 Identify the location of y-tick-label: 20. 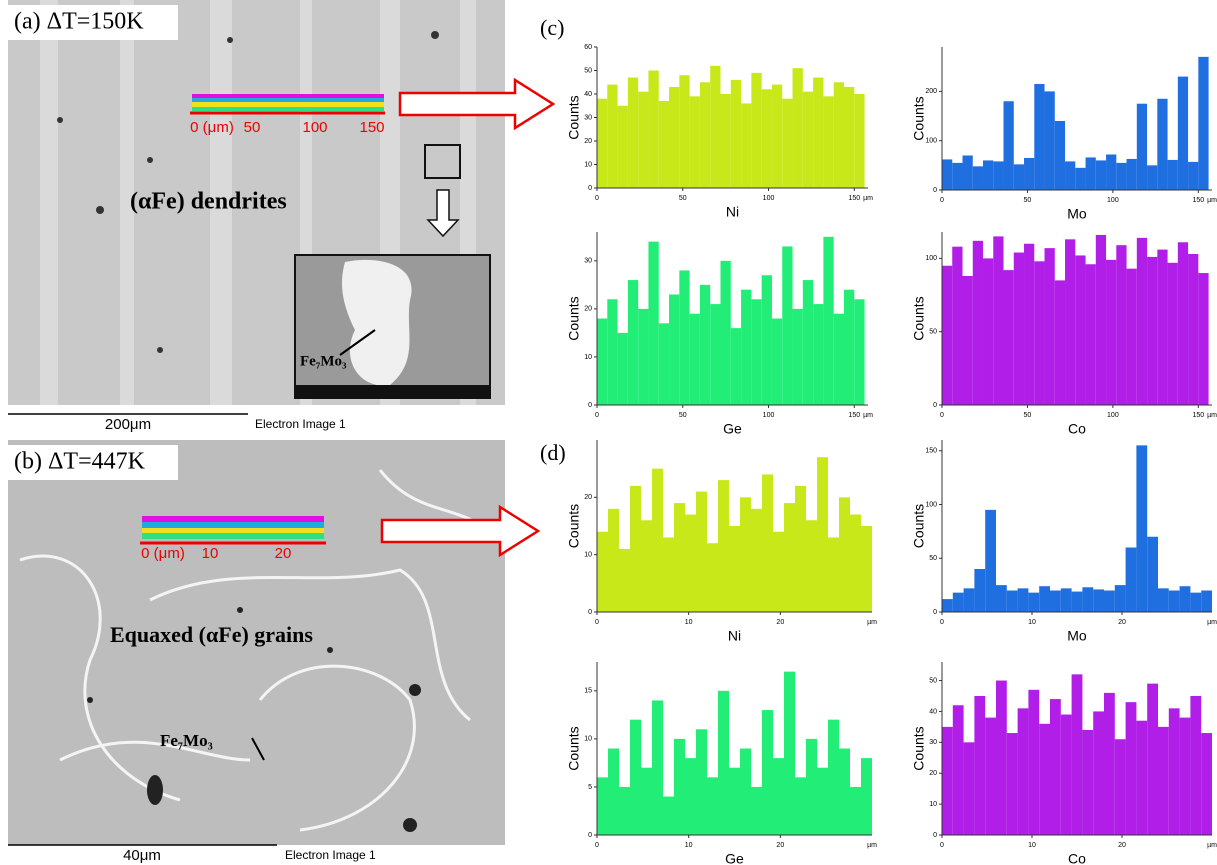
(588, 141).